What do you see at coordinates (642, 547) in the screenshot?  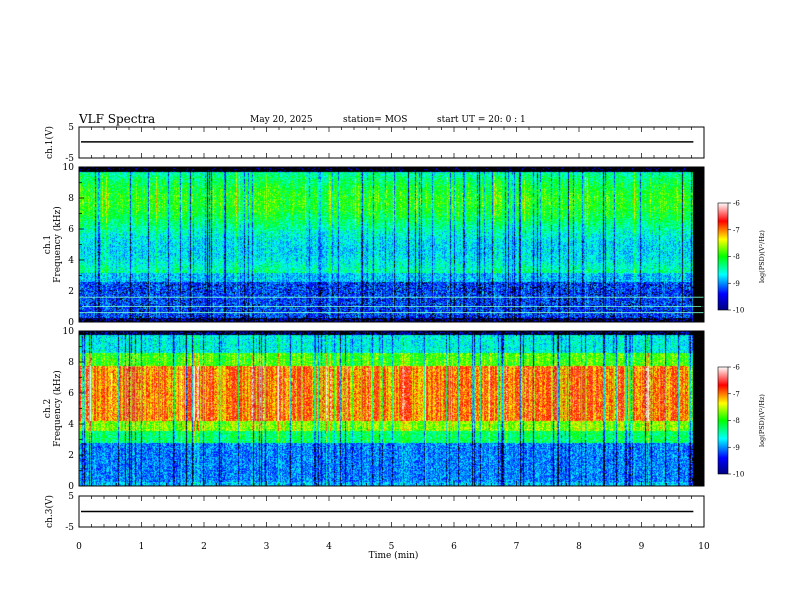 I see `x-tick-label: 9` at bounding box center [642, 547].